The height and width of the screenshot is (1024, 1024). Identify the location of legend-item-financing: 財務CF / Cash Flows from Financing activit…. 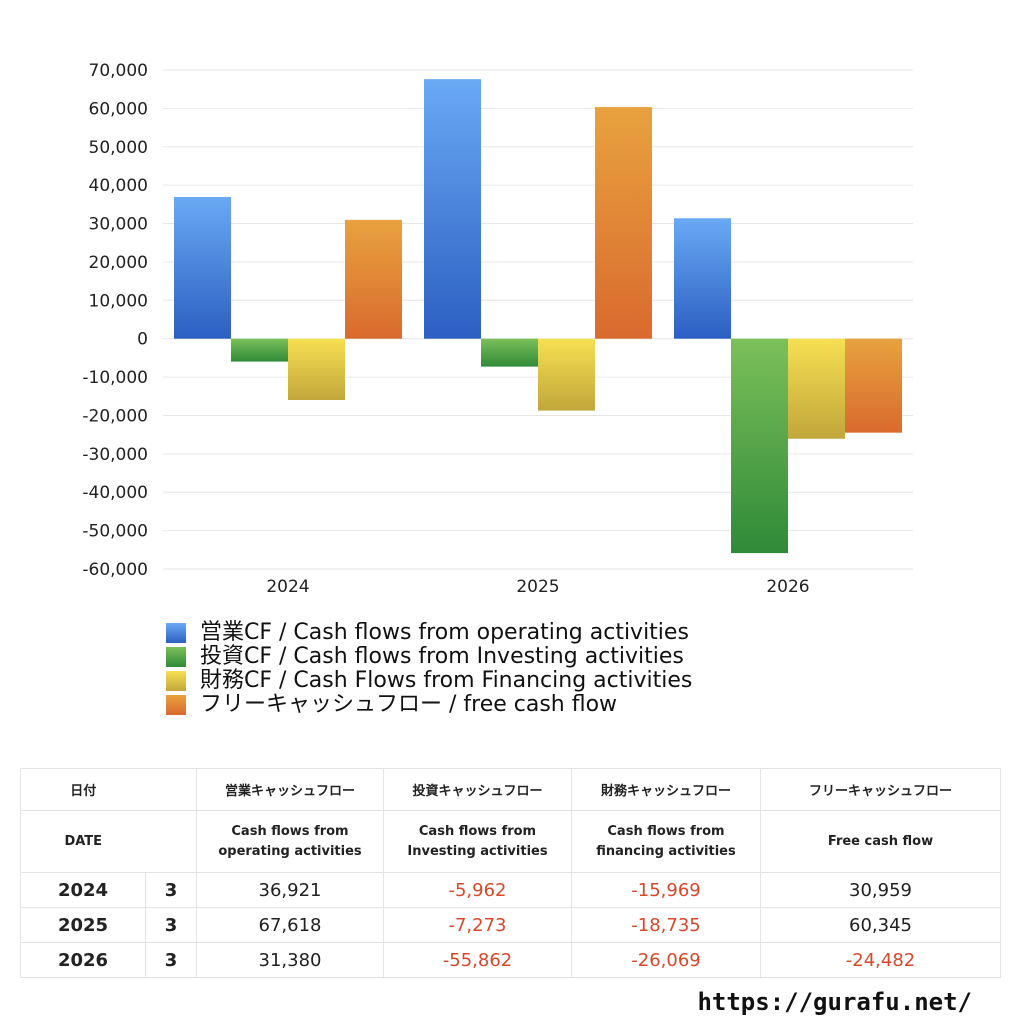
(429, 681).